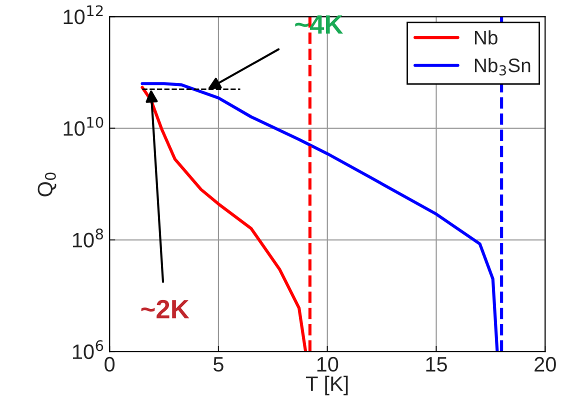 This screenshot has width=562, height=416. Describe the element at coordinates (88, 350) in the screenshot. I see `y-tick-label: 10$^{6}$` at that location.